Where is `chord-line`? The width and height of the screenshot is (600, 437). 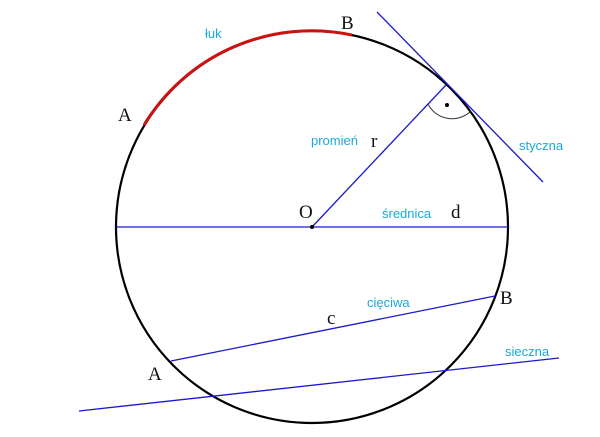 chord-line is located at coordinates (333, 328).